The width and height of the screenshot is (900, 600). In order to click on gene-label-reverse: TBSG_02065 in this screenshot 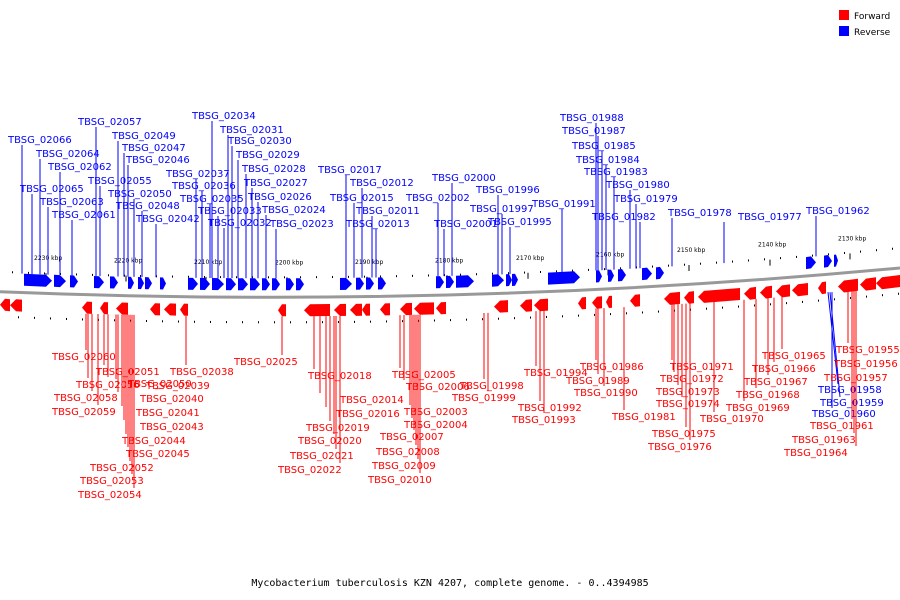, I will do `click(51, 189)`.